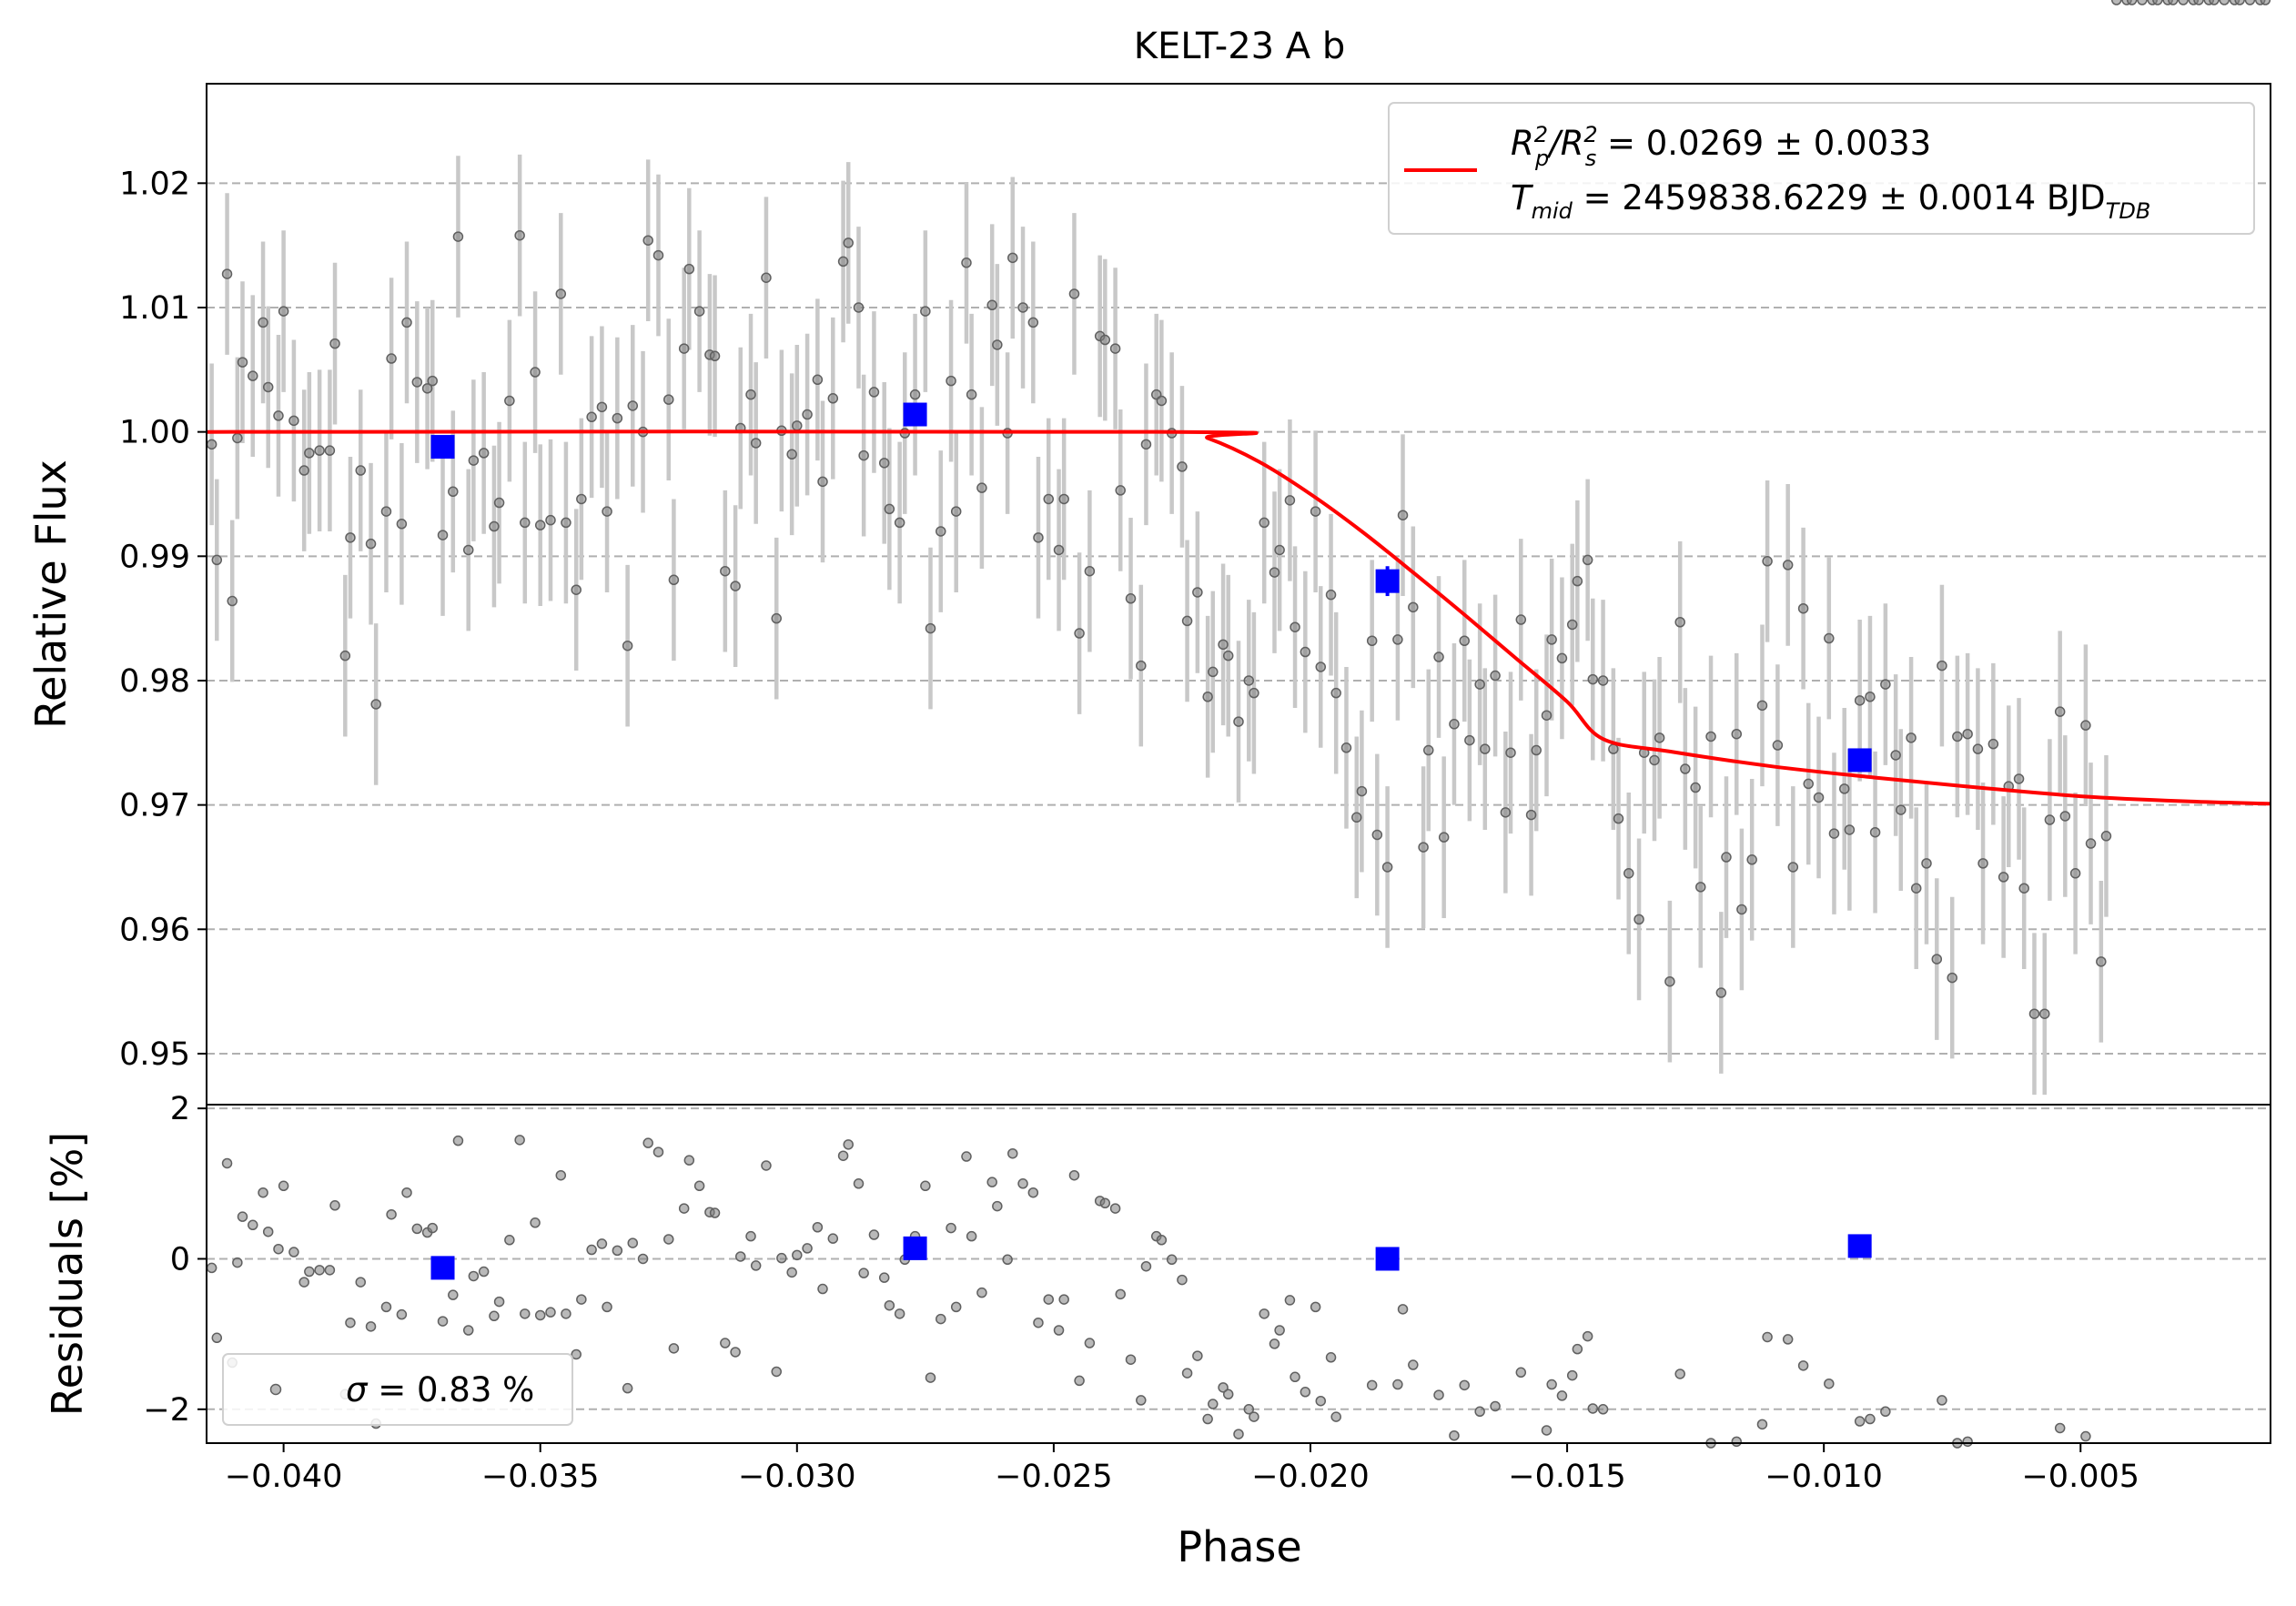 Image resolution: width=2296 pixels, height=1606 pixels. I want to click on tmid-value: = 2459838.6229 ± 0.0014 BJD, so click(1840, 197).